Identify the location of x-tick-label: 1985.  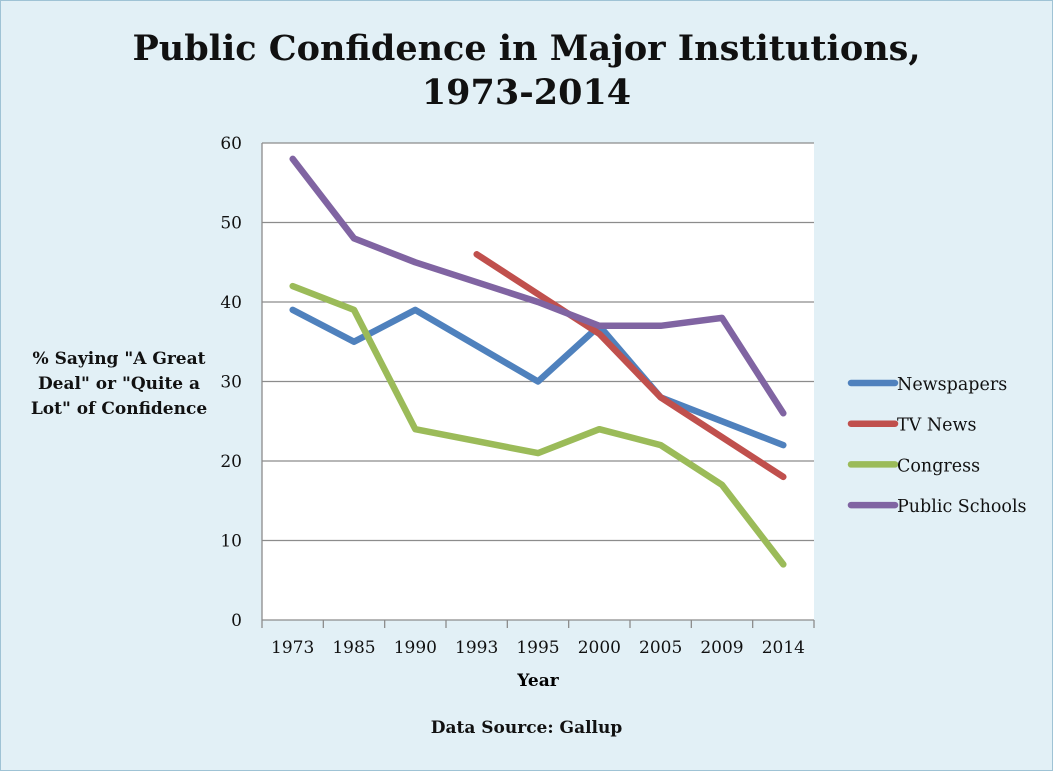
(353, 648).